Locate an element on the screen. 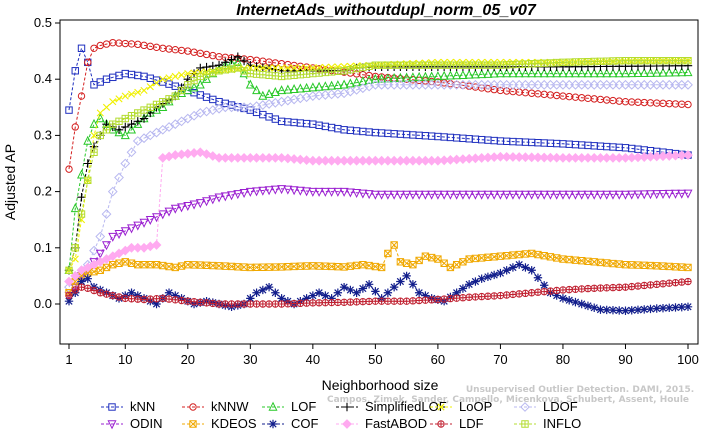 The width and height of the screenshot is (702, 434). legend-label-simplifiedlof: SimplifiedLOF is located at coordinates (406, 406).